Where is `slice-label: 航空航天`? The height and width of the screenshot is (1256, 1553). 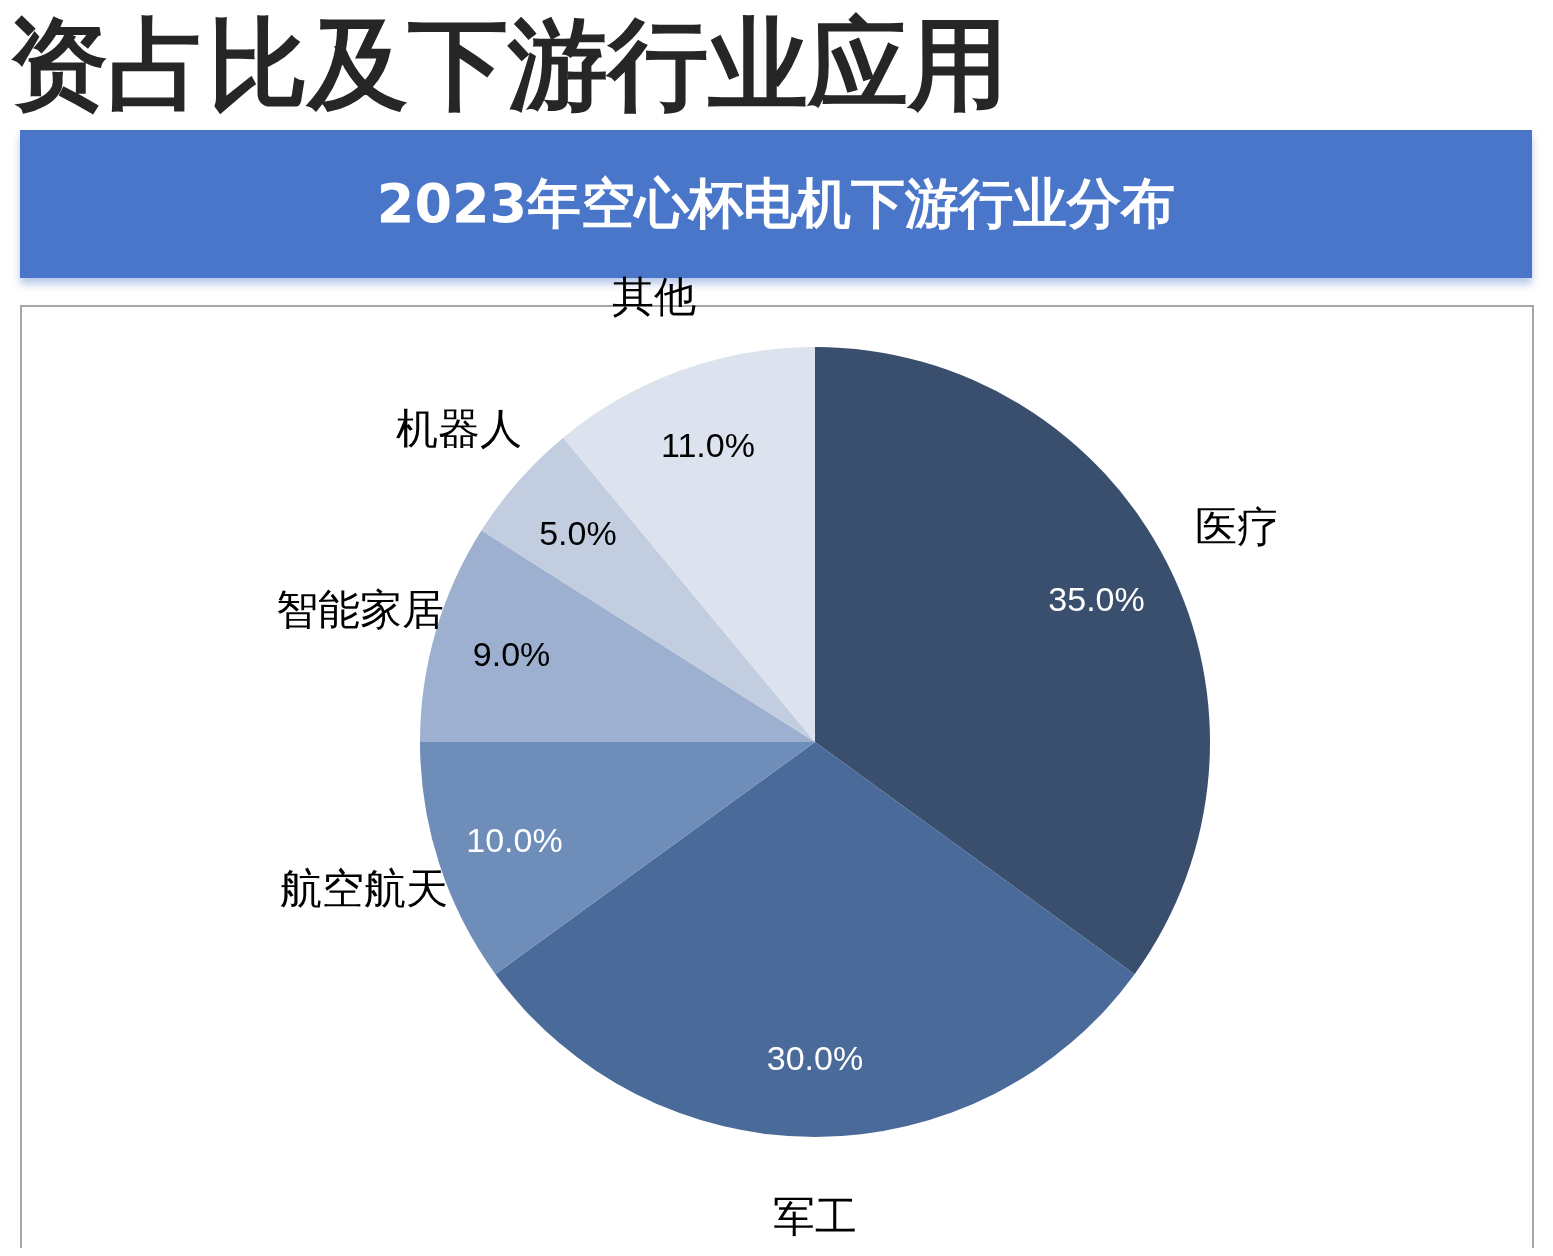
slice-label: 航空航天 is located at coordinates (364, 888).